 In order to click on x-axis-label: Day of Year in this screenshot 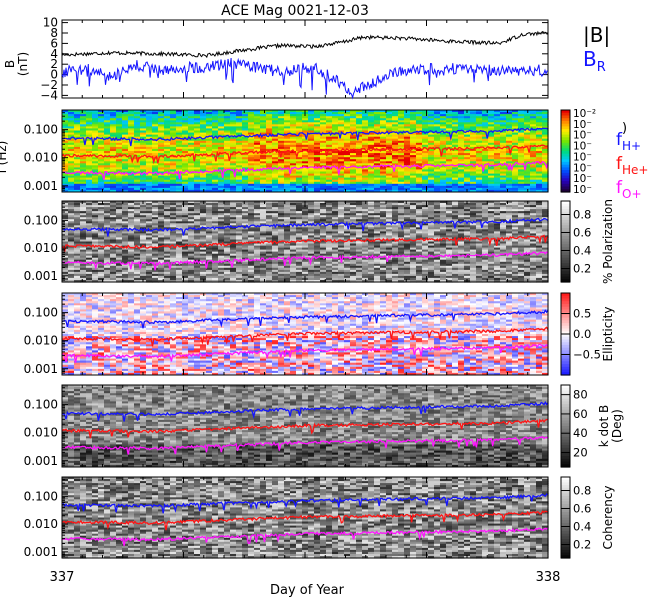, I will do `click(307, 590)`.